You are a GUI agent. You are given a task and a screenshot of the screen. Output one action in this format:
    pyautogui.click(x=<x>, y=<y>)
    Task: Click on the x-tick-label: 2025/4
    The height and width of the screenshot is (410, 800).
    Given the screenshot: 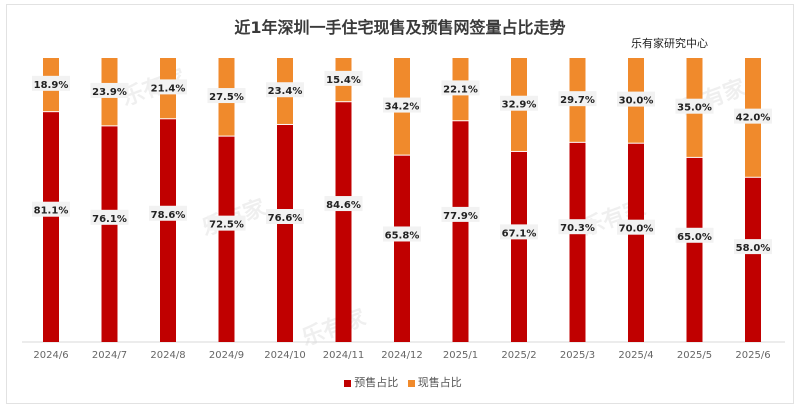 What is the action you would take?
    pyautogui.click(x=635, y=355)
    